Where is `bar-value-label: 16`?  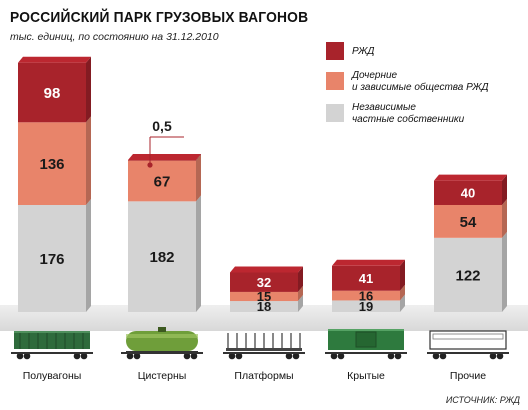 bar-value-label: 16 is located at coordinates (366, 295).